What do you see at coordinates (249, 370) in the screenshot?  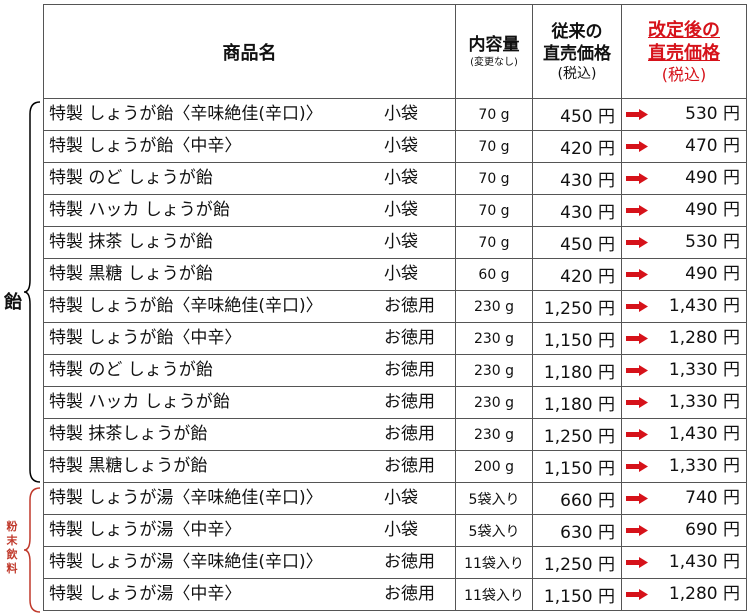 I see `product-cell: 特製 のど しょうが飴 お徳用` at bounding box center [249, 370].